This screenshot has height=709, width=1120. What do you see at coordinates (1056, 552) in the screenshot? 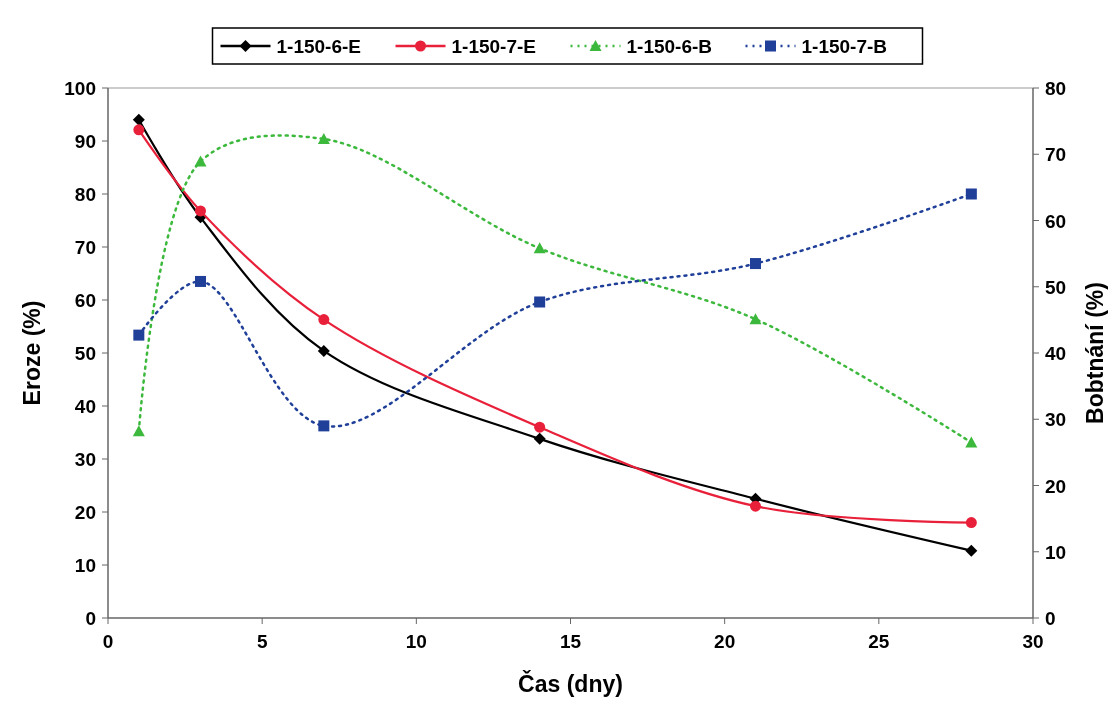
I see `y2-tick-label: 10` at bounding box center [1056, 552].